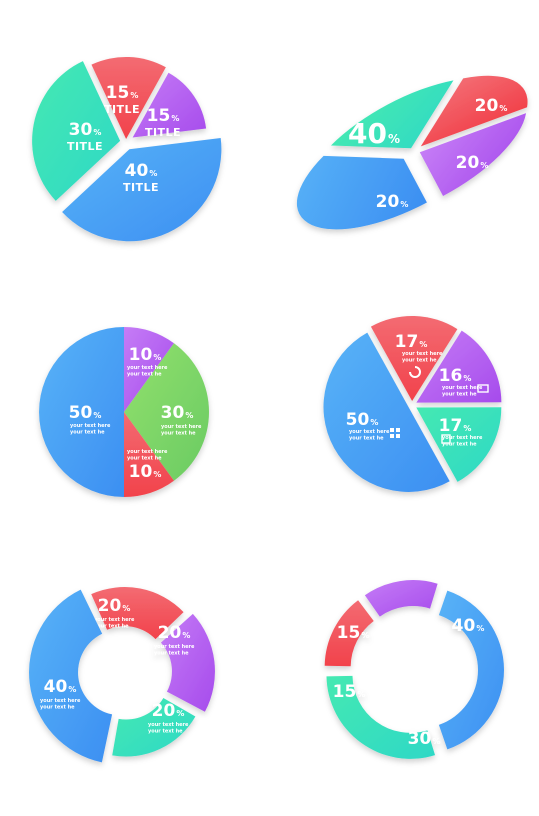 The height and width of the screenshot is (816, 539). What do you see at coordinates (415, 372) in the screenshot?
I see `refresh-icon` at bounding box center [415, 372].